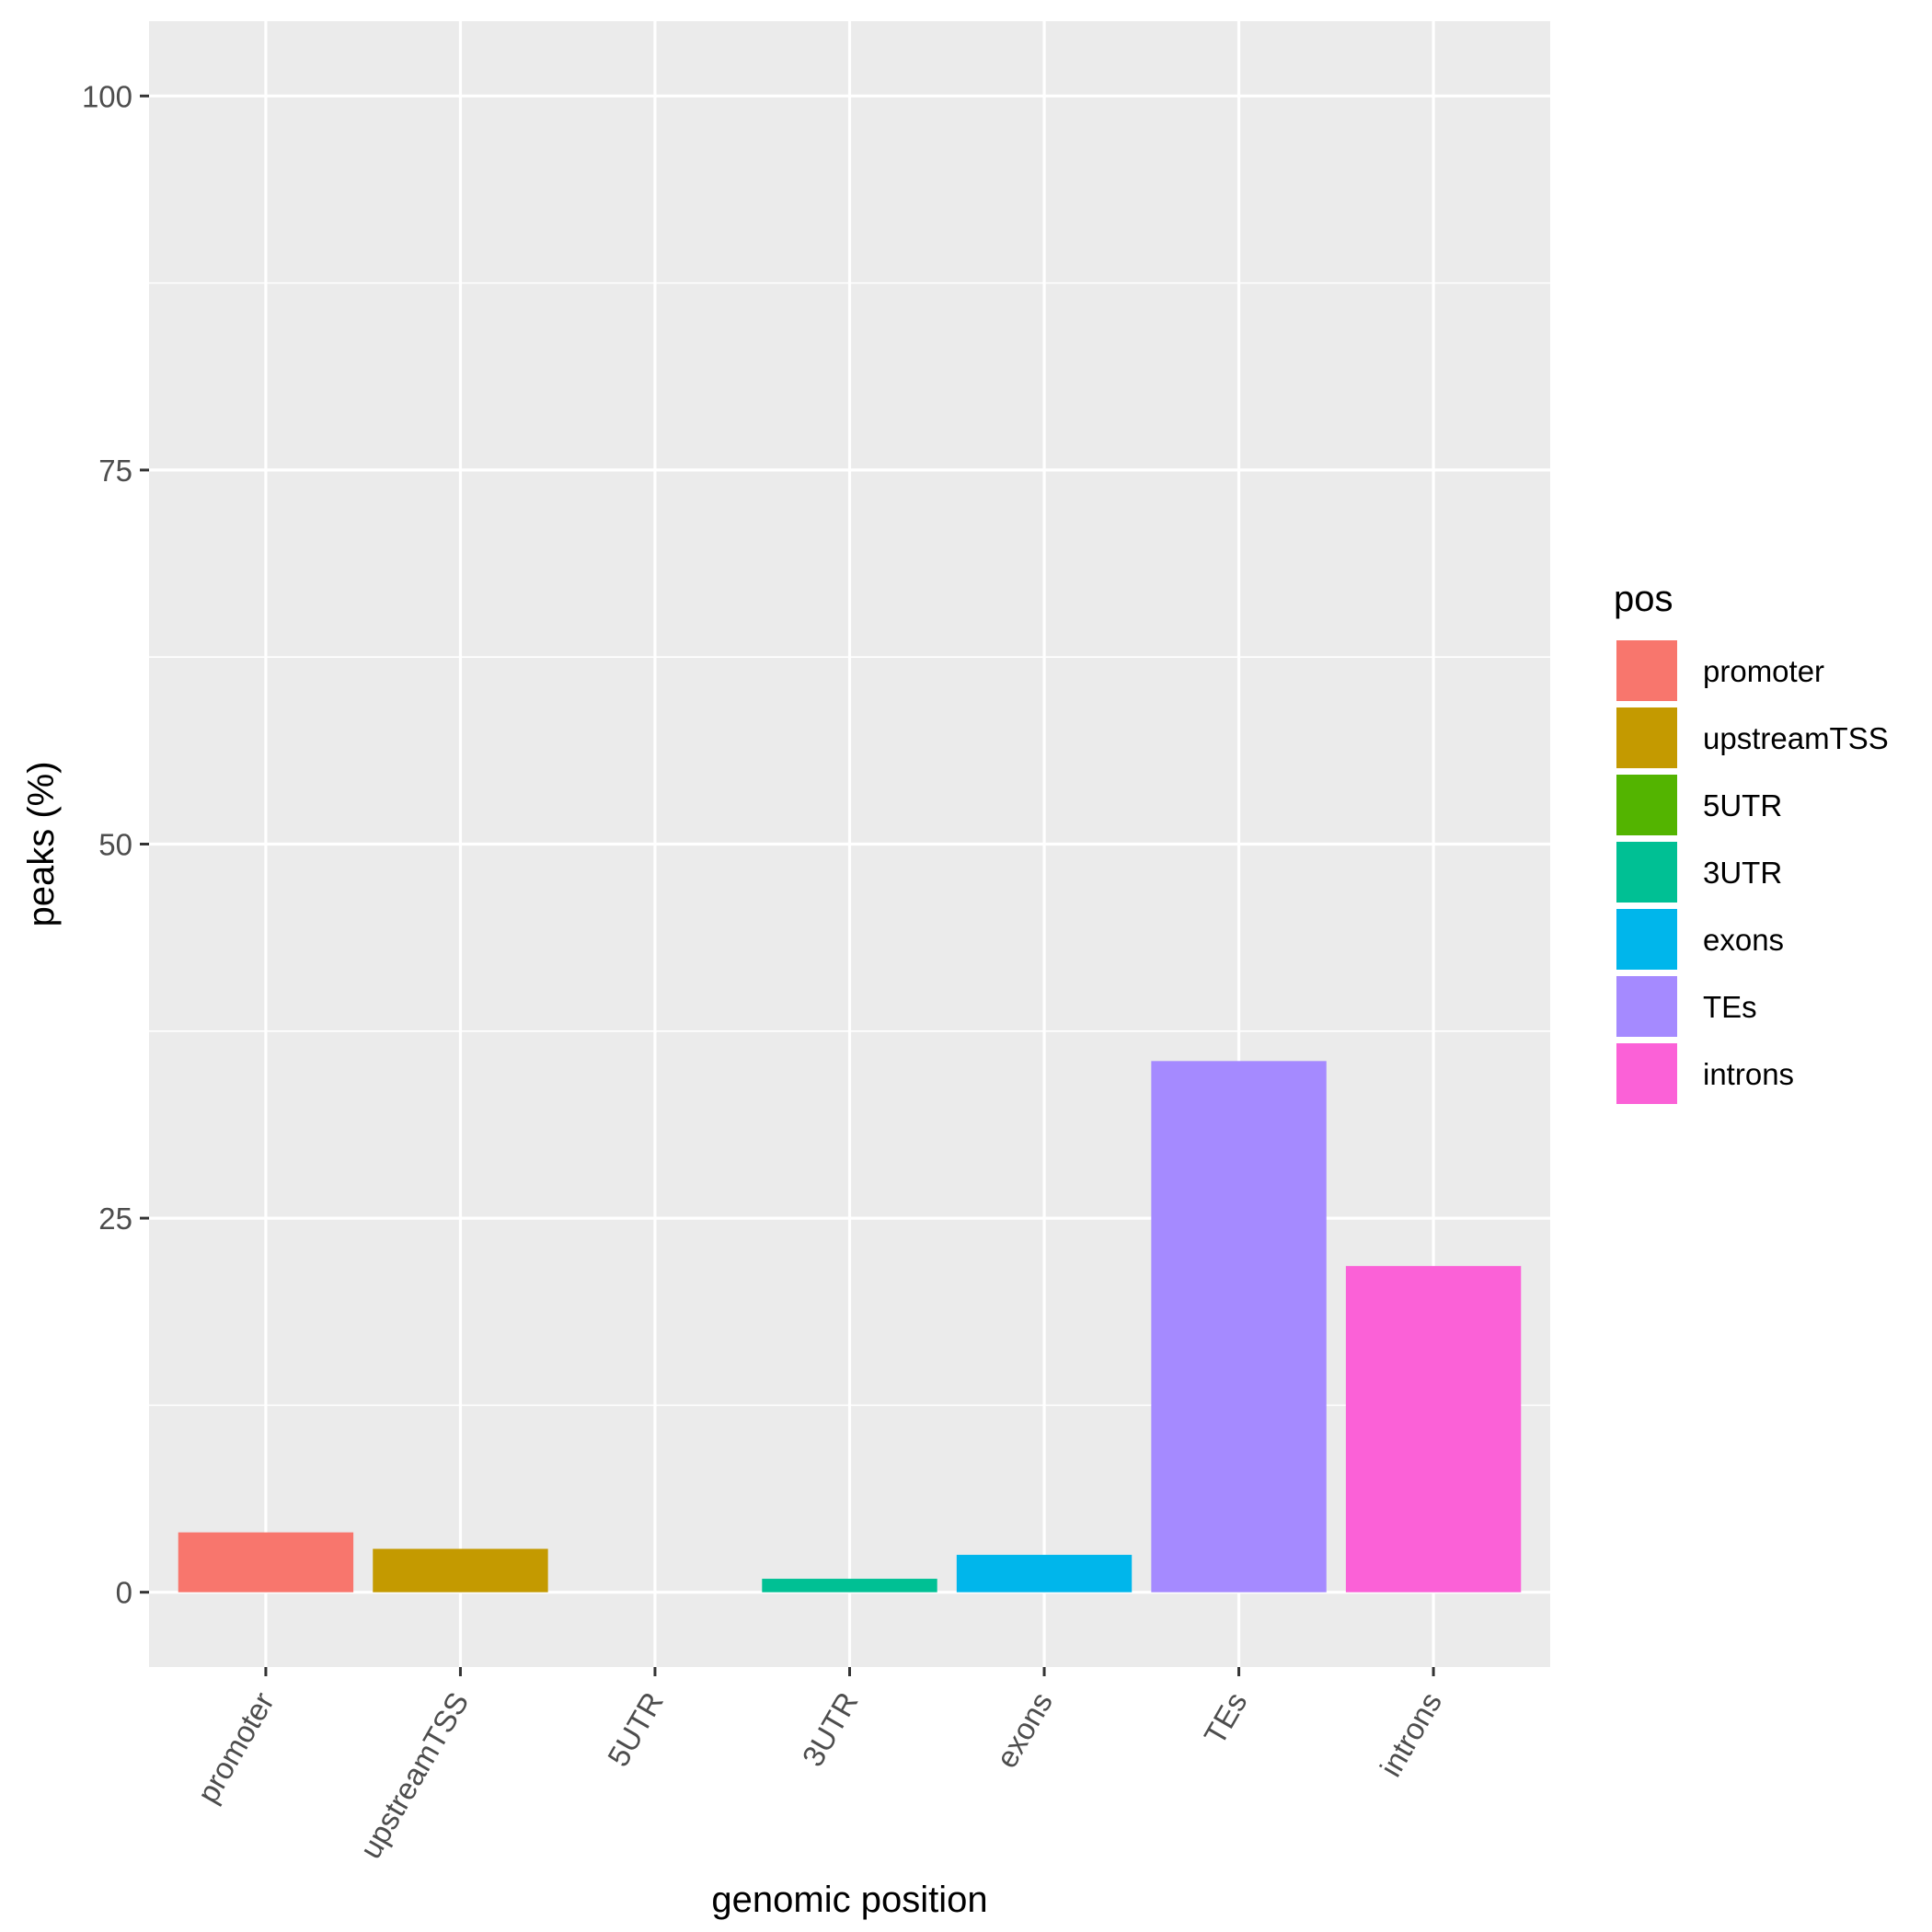  I want to click on legend-title: pos, so click(1643, 599).